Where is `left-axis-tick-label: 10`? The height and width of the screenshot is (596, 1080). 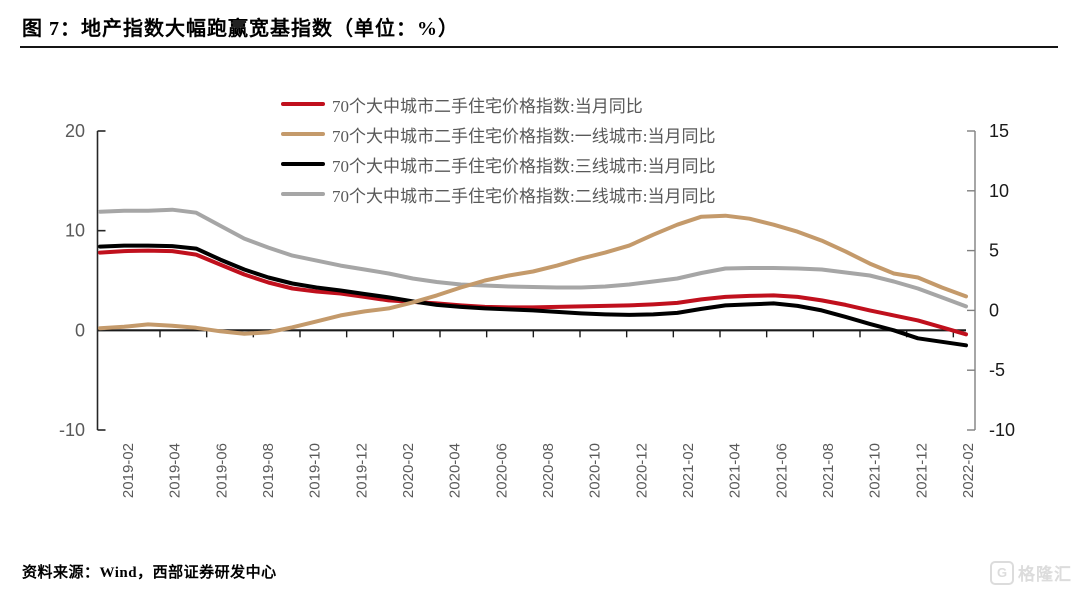 left-axis-tick-label: 10 is located at coordinates (75, 231).